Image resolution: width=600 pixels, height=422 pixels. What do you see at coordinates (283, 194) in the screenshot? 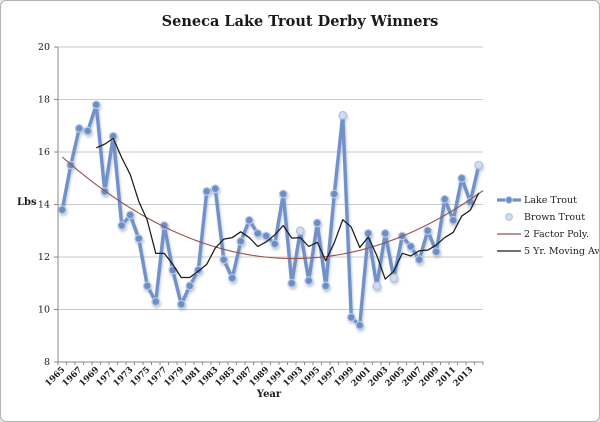
I see `lake-trout-point-1991` at bounding box center [283, 194].